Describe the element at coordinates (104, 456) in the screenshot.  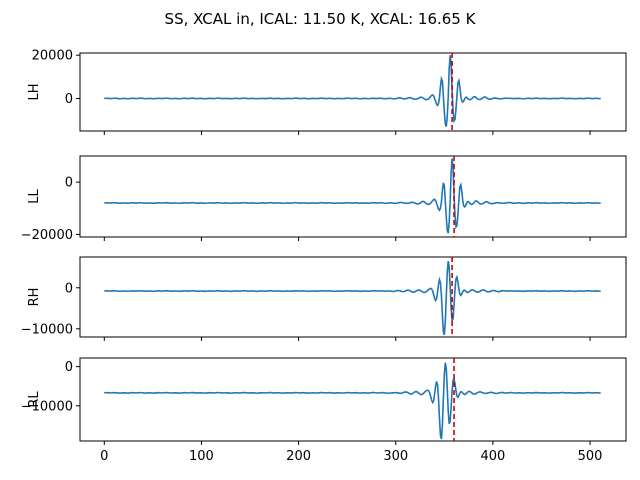
I see `x-tick-label-0: 0` at that location.